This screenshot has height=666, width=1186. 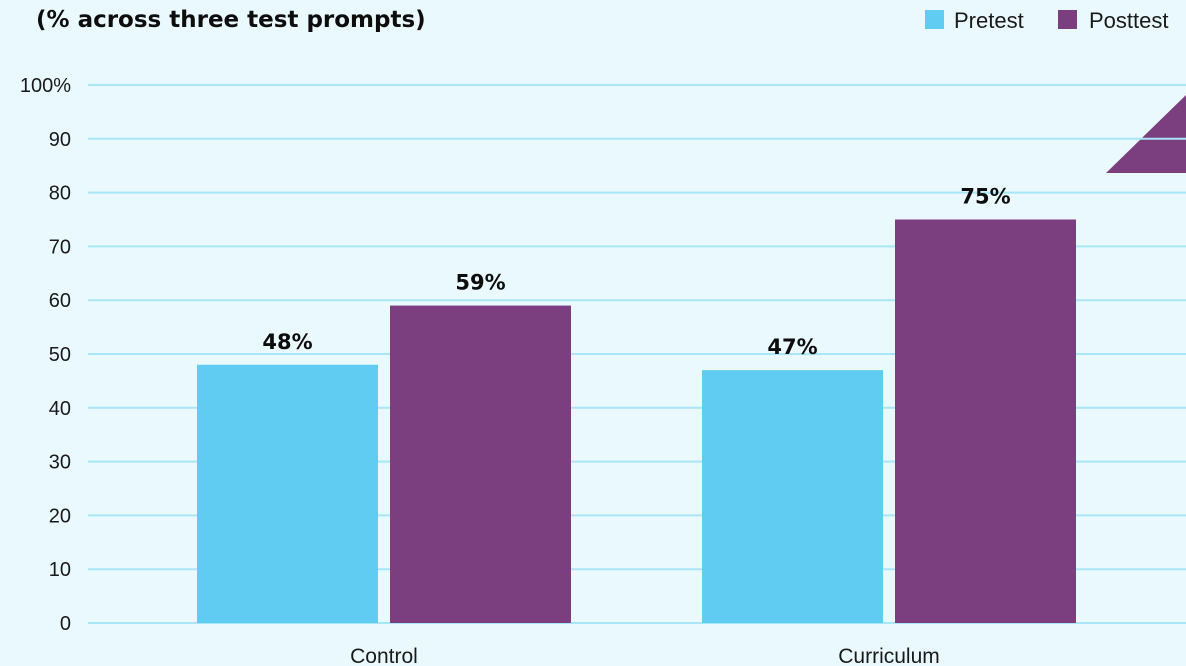 What do you see at coordinates (60, 463) in the screenshot?
I see `y-tick-label-30: 30` at bounding box center [60, 463].